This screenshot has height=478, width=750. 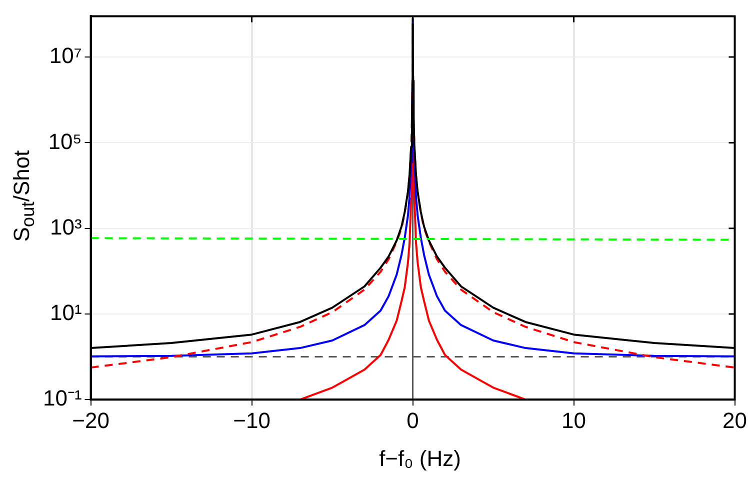 What do you see at coordinates (251, 420) in the screenshot?
I see `x-tick-label: −10` at bounding box center [251, 420].